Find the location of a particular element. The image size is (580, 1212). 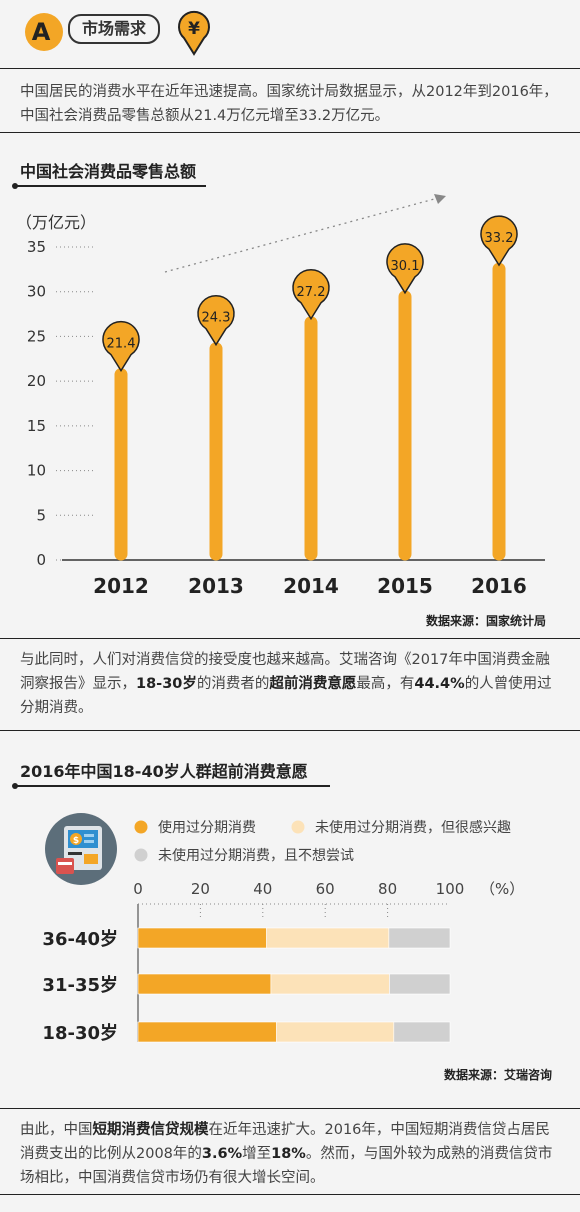

value-label: 24.3 is located at coordinates (216, 318).